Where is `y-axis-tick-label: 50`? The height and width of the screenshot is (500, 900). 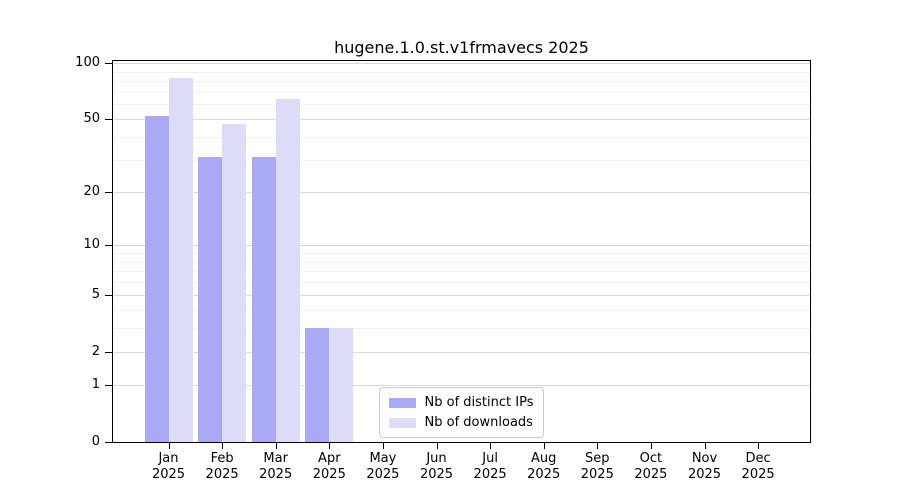
y-axis-tick-label: 50 is located at coordinates (91, 119).